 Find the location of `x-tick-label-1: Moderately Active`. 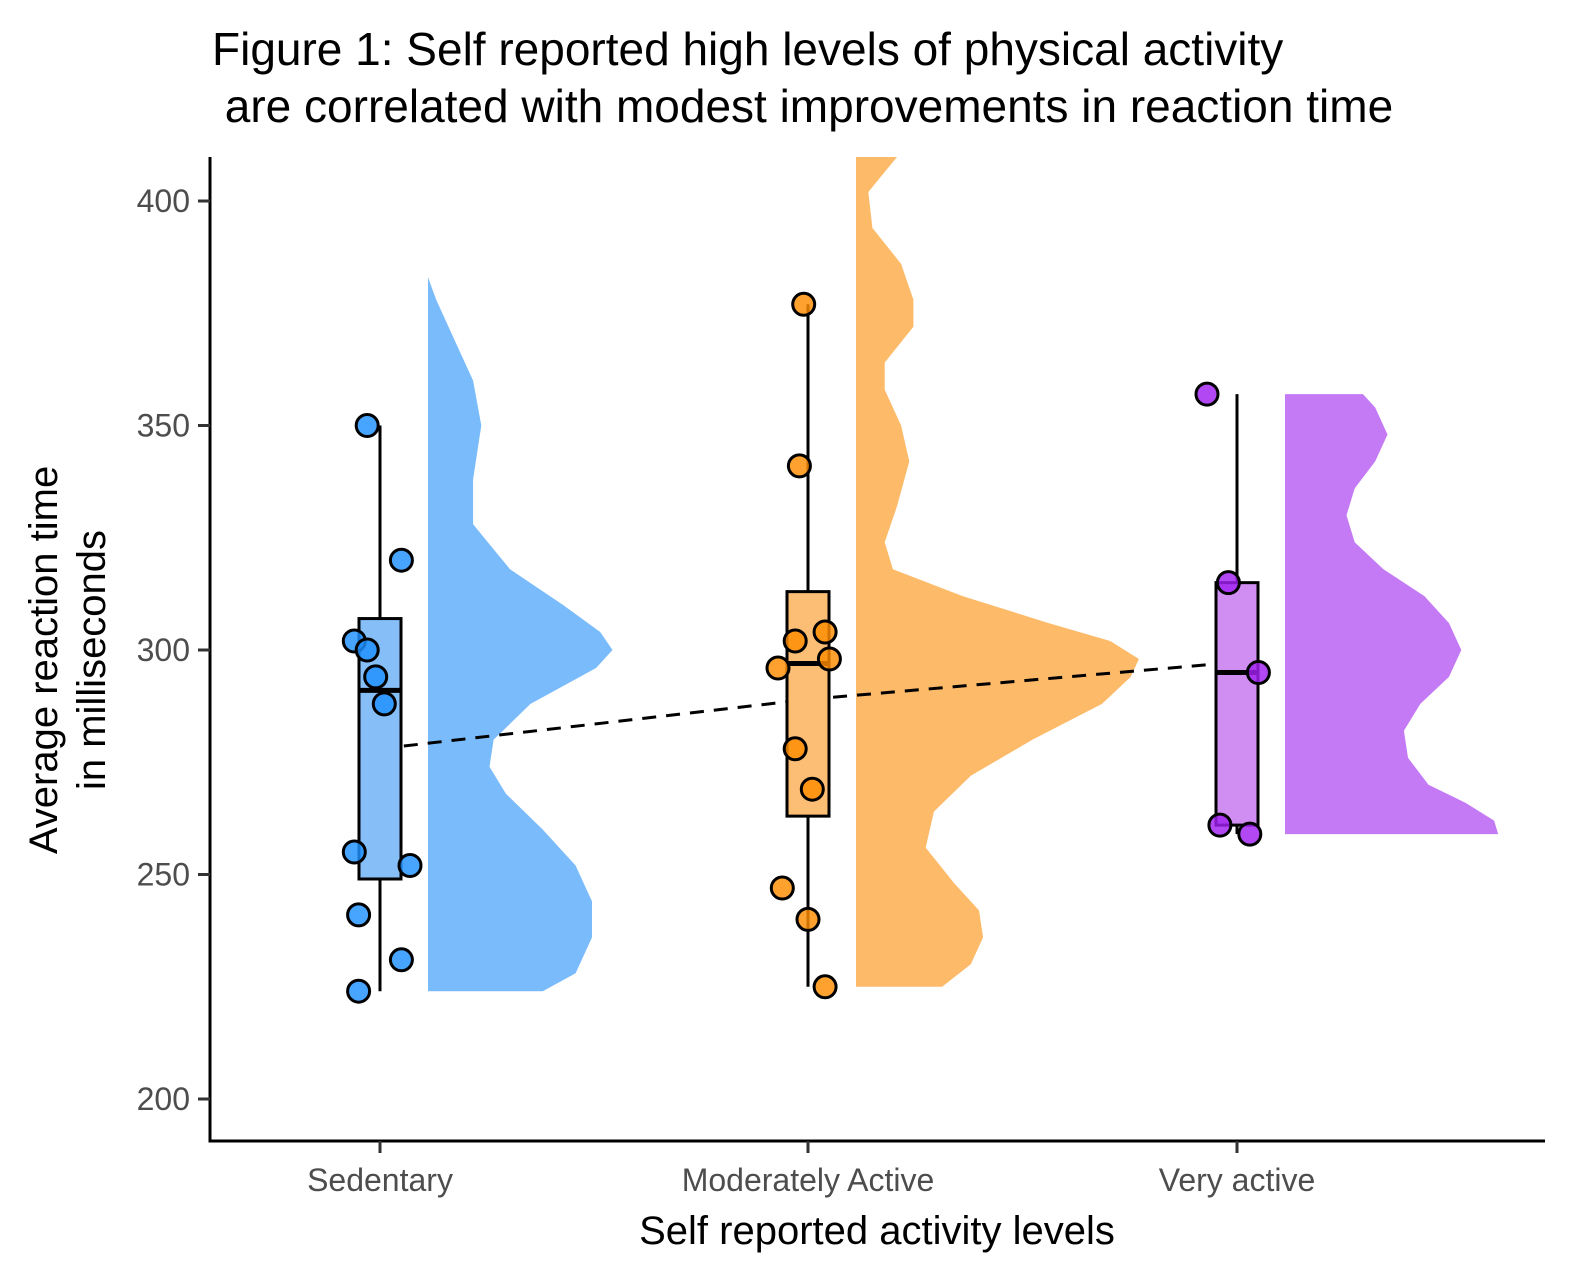

x-tick-label-1: Moderately Active is located at coordinates (808, 1180).